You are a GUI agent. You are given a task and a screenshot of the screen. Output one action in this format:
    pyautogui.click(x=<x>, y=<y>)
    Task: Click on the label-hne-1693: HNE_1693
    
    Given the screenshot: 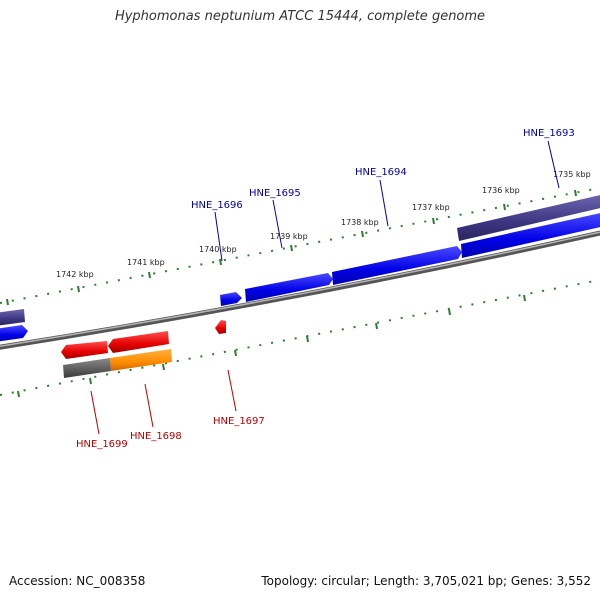 What is the action you would take?
    pyautogui.click(x=549, y=133)
    